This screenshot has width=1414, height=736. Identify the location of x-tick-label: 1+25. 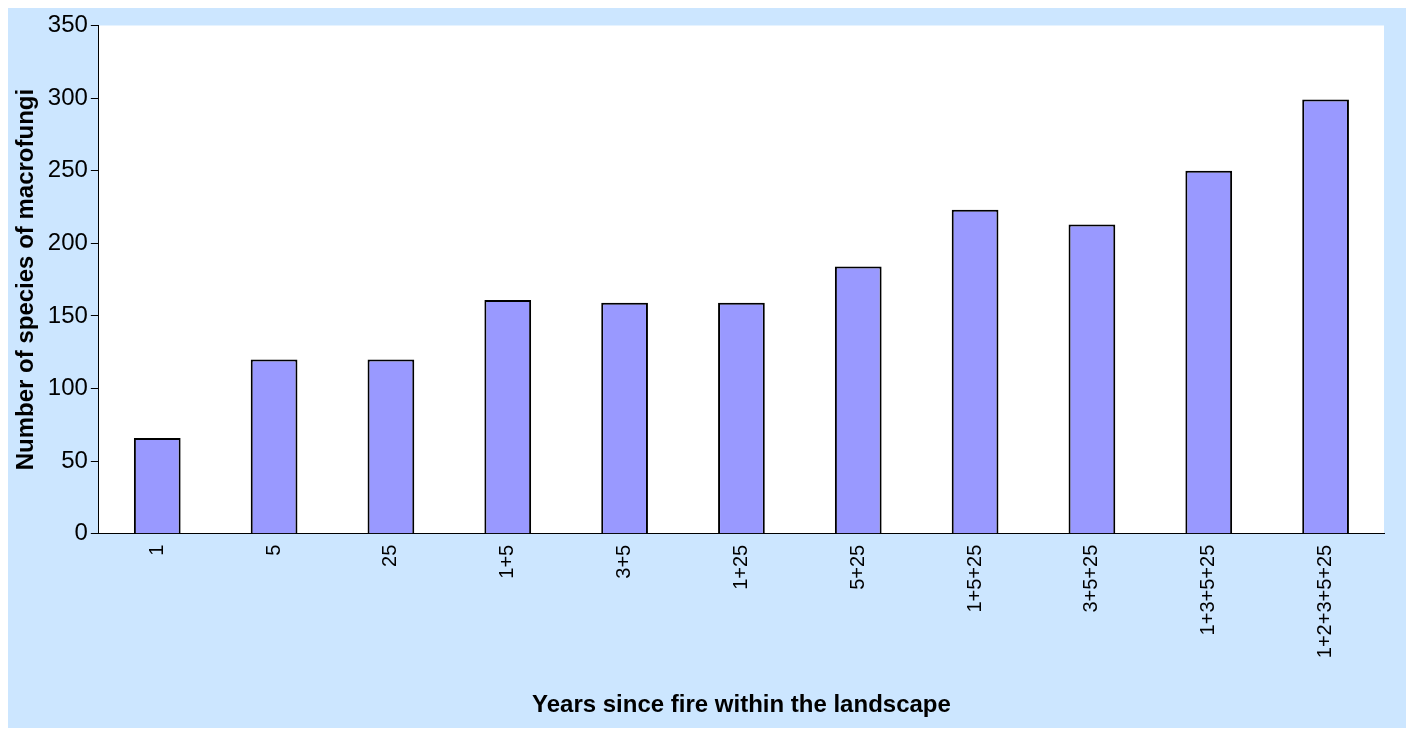
(739, 567).